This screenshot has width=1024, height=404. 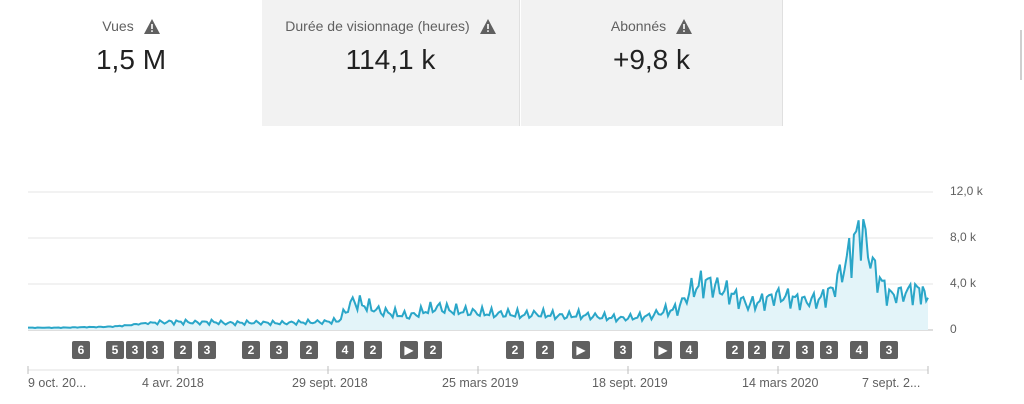 What do you see at coordinates (630, 383) in the screenshot?
I see `x-tick-label: 18 sept. 2019` at bounding box center [630, 383].